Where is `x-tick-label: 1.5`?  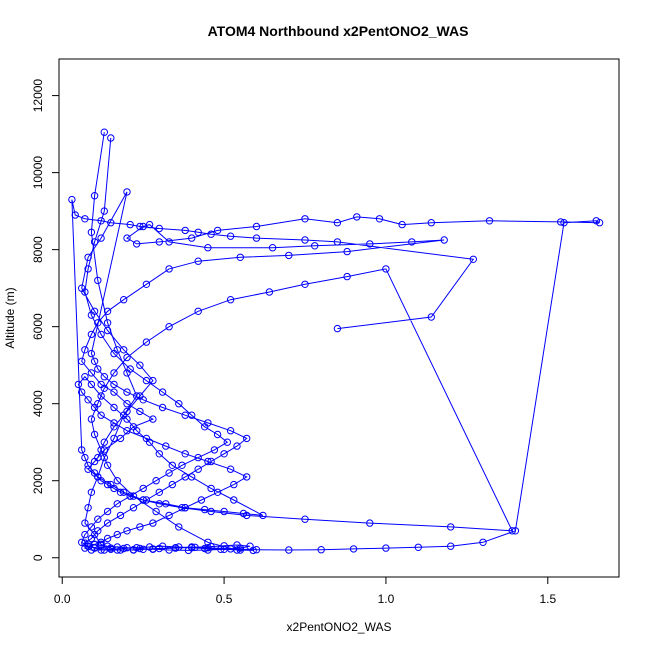 x-tick-label: 1.5 is located at coordinates (547, 599).